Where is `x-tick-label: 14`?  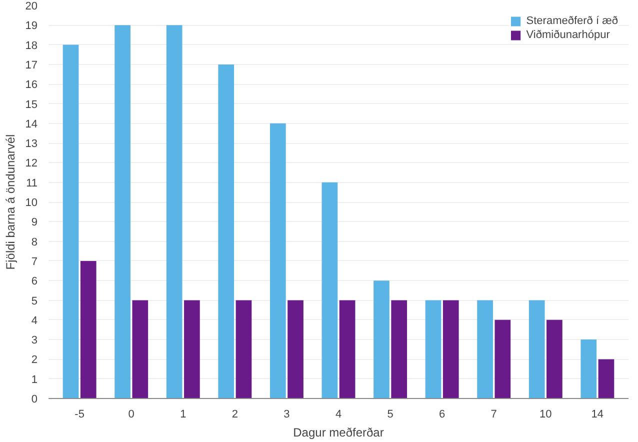
x-tick-label: 14 is located at coordinates (597, 414).